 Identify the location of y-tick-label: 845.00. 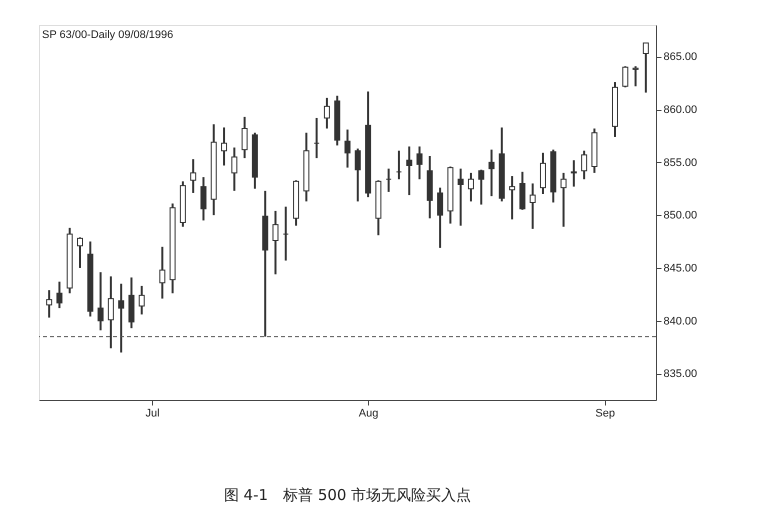
(681, 268).